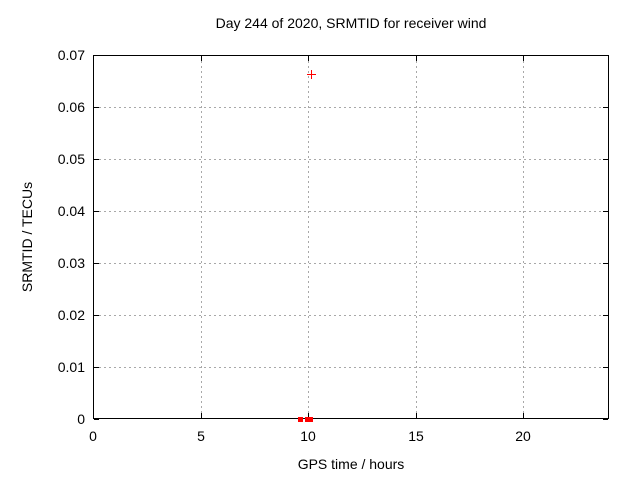  Describe the element at coordinates (523, 436) in the screenshot. I see `x-tick-label: 20` at that location.